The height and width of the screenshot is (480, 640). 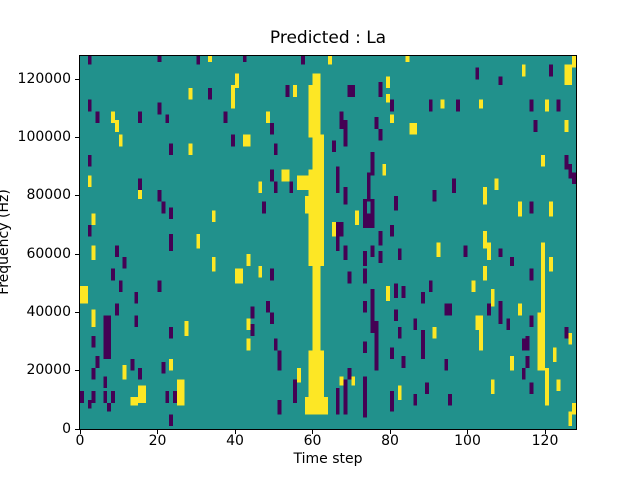 I want to click on x-tick-label: 60, so click(x=312, y=441).